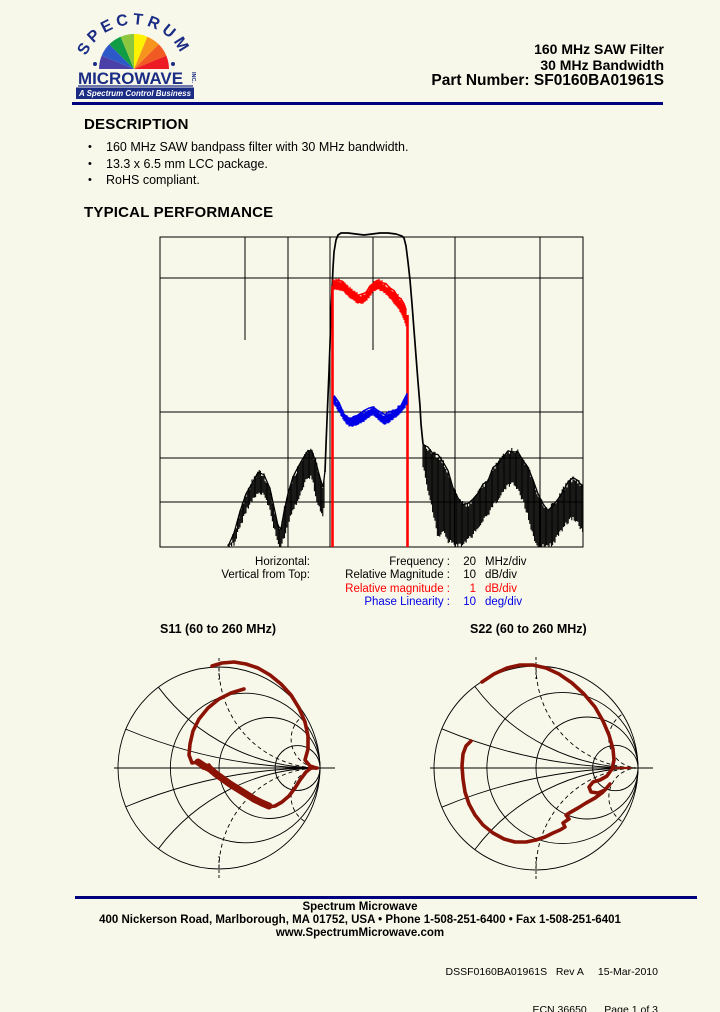 This screenshot has height=1012, width=720. What do you see at coordinates (130, 78) in the screenshot?
I see `logo-name-text: MICROWAVE` at bounding box center [130, 78].